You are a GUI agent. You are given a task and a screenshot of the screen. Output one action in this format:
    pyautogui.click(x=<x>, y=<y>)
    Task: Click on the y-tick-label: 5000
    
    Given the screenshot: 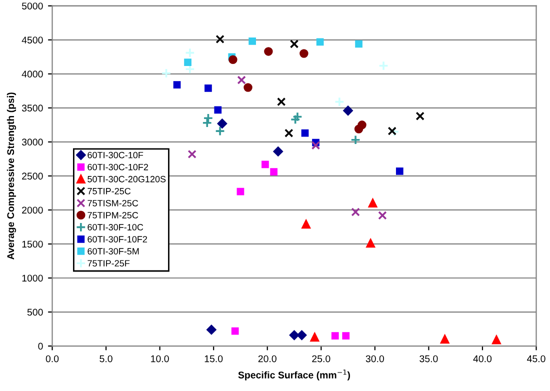 What is the action you would take?
    pyautogui.click(x=32, y=6)
    